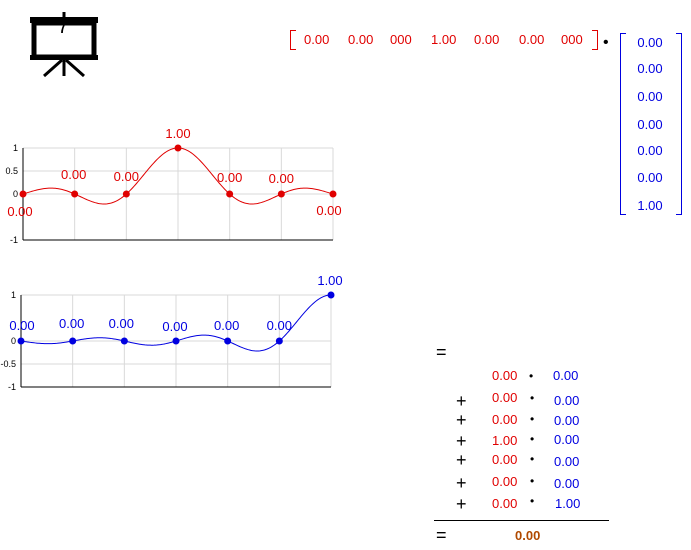 This screenshot has width=691, height=550. What do you see at coordinates (11, 171) in the screenshot?
I see `y-tick-label: 0.5` at bounding box center [11, 171].